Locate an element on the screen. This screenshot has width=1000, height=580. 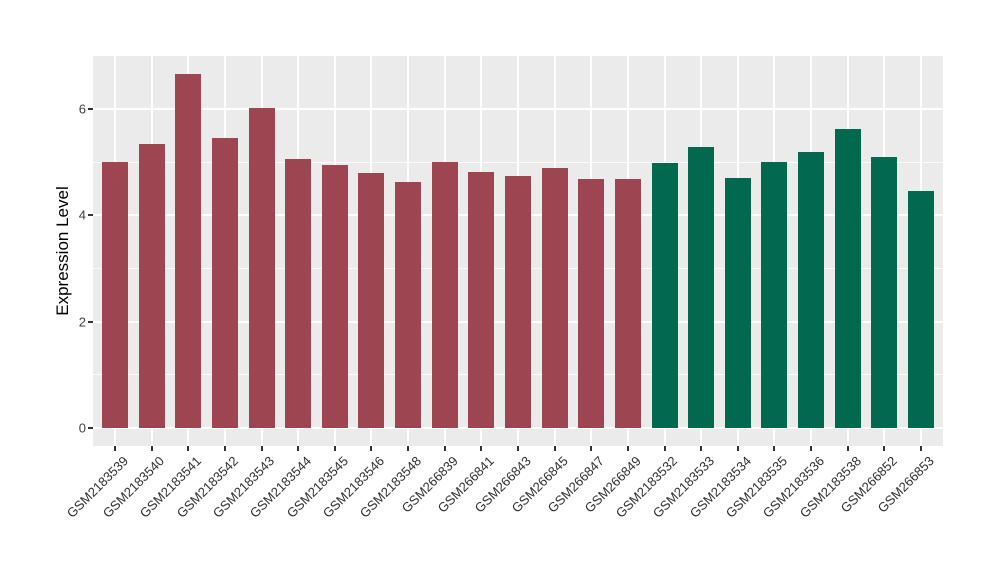
x-tick-mark-GSM2183541 is located at coordinates (188, 448).